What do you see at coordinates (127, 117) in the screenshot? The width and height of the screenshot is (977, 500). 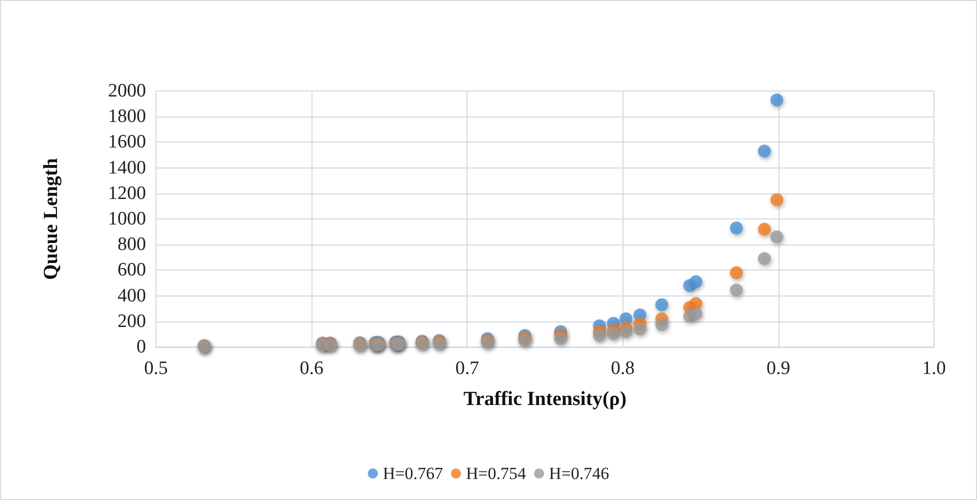 I see `y-tick-label: 1800` at bounding box center [127, 117].